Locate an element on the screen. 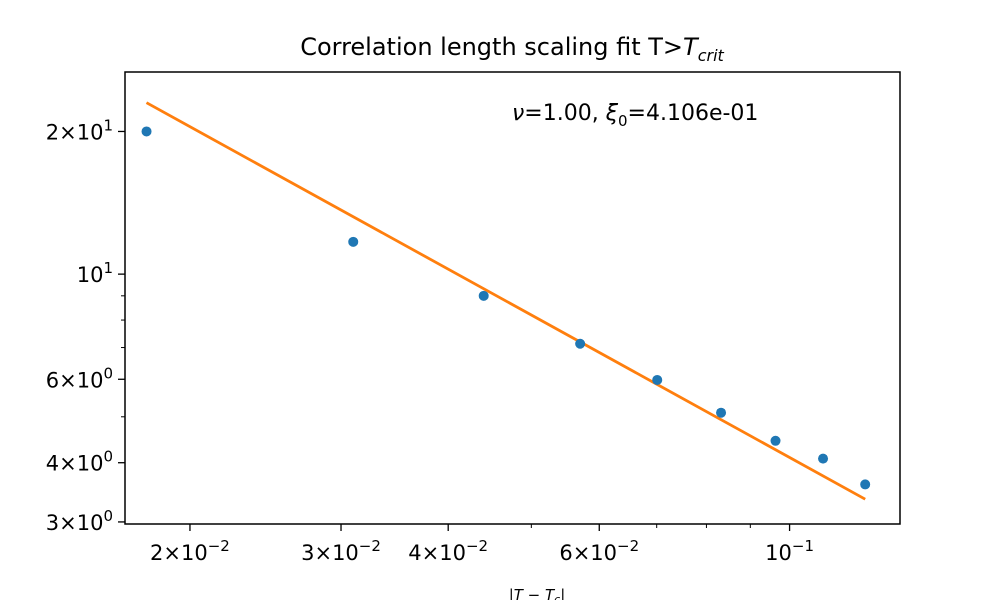 The width and height of the screenshot is (1000, 600). x-tick-label-2: 4×10⁻² is located at coordinates (448, 551).